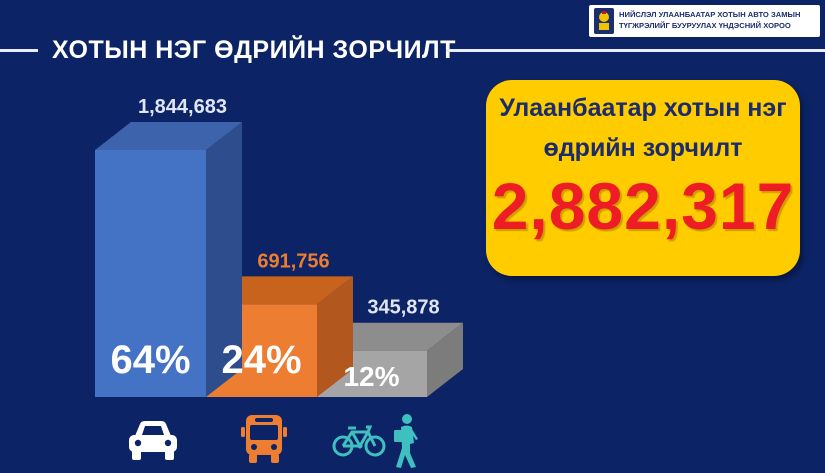 The width and height of the screenshot is (825, 473). I want to click on bus-icon, so click(264, 439).